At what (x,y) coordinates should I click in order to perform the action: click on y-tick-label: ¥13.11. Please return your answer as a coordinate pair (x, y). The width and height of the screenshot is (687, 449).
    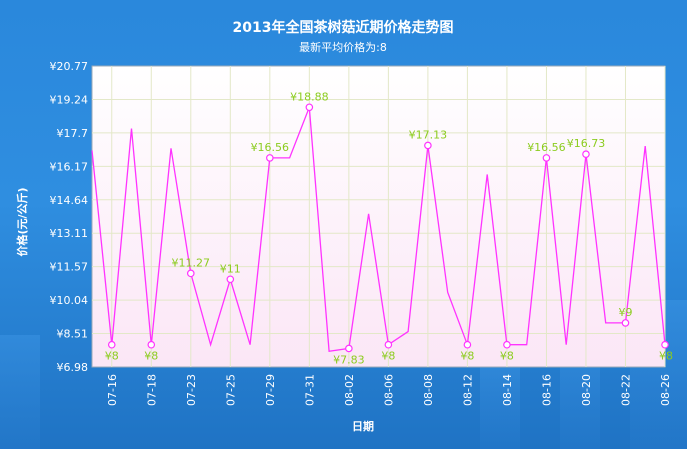
    Looking at the image, I should click on (69, 233).